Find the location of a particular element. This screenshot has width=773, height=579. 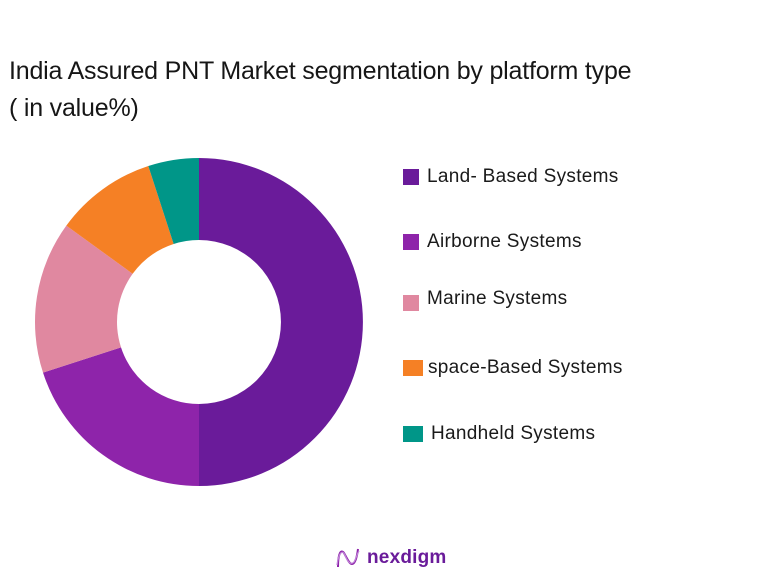

legend-item-marine: Marine Systems is located at coordinates (485, 299).